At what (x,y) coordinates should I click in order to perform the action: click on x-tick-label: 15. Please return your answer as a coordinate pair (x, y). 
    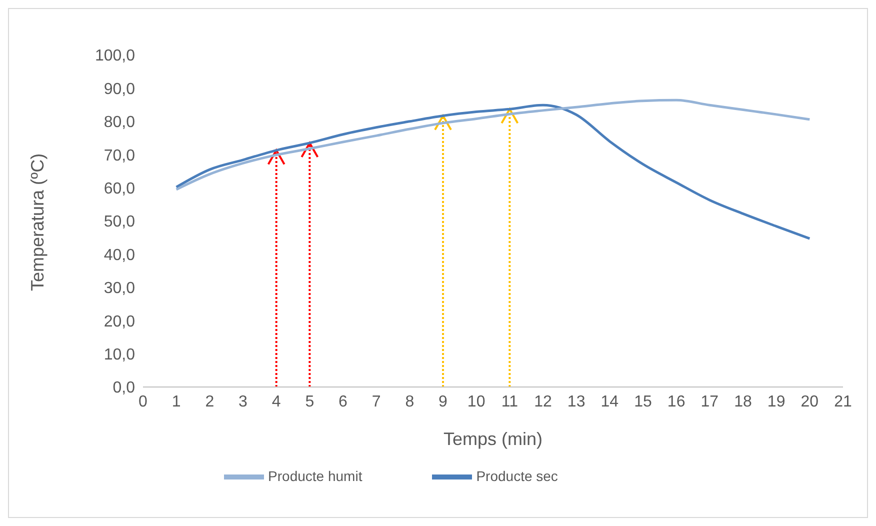
    Looking at the image, I should click on (643, 401).